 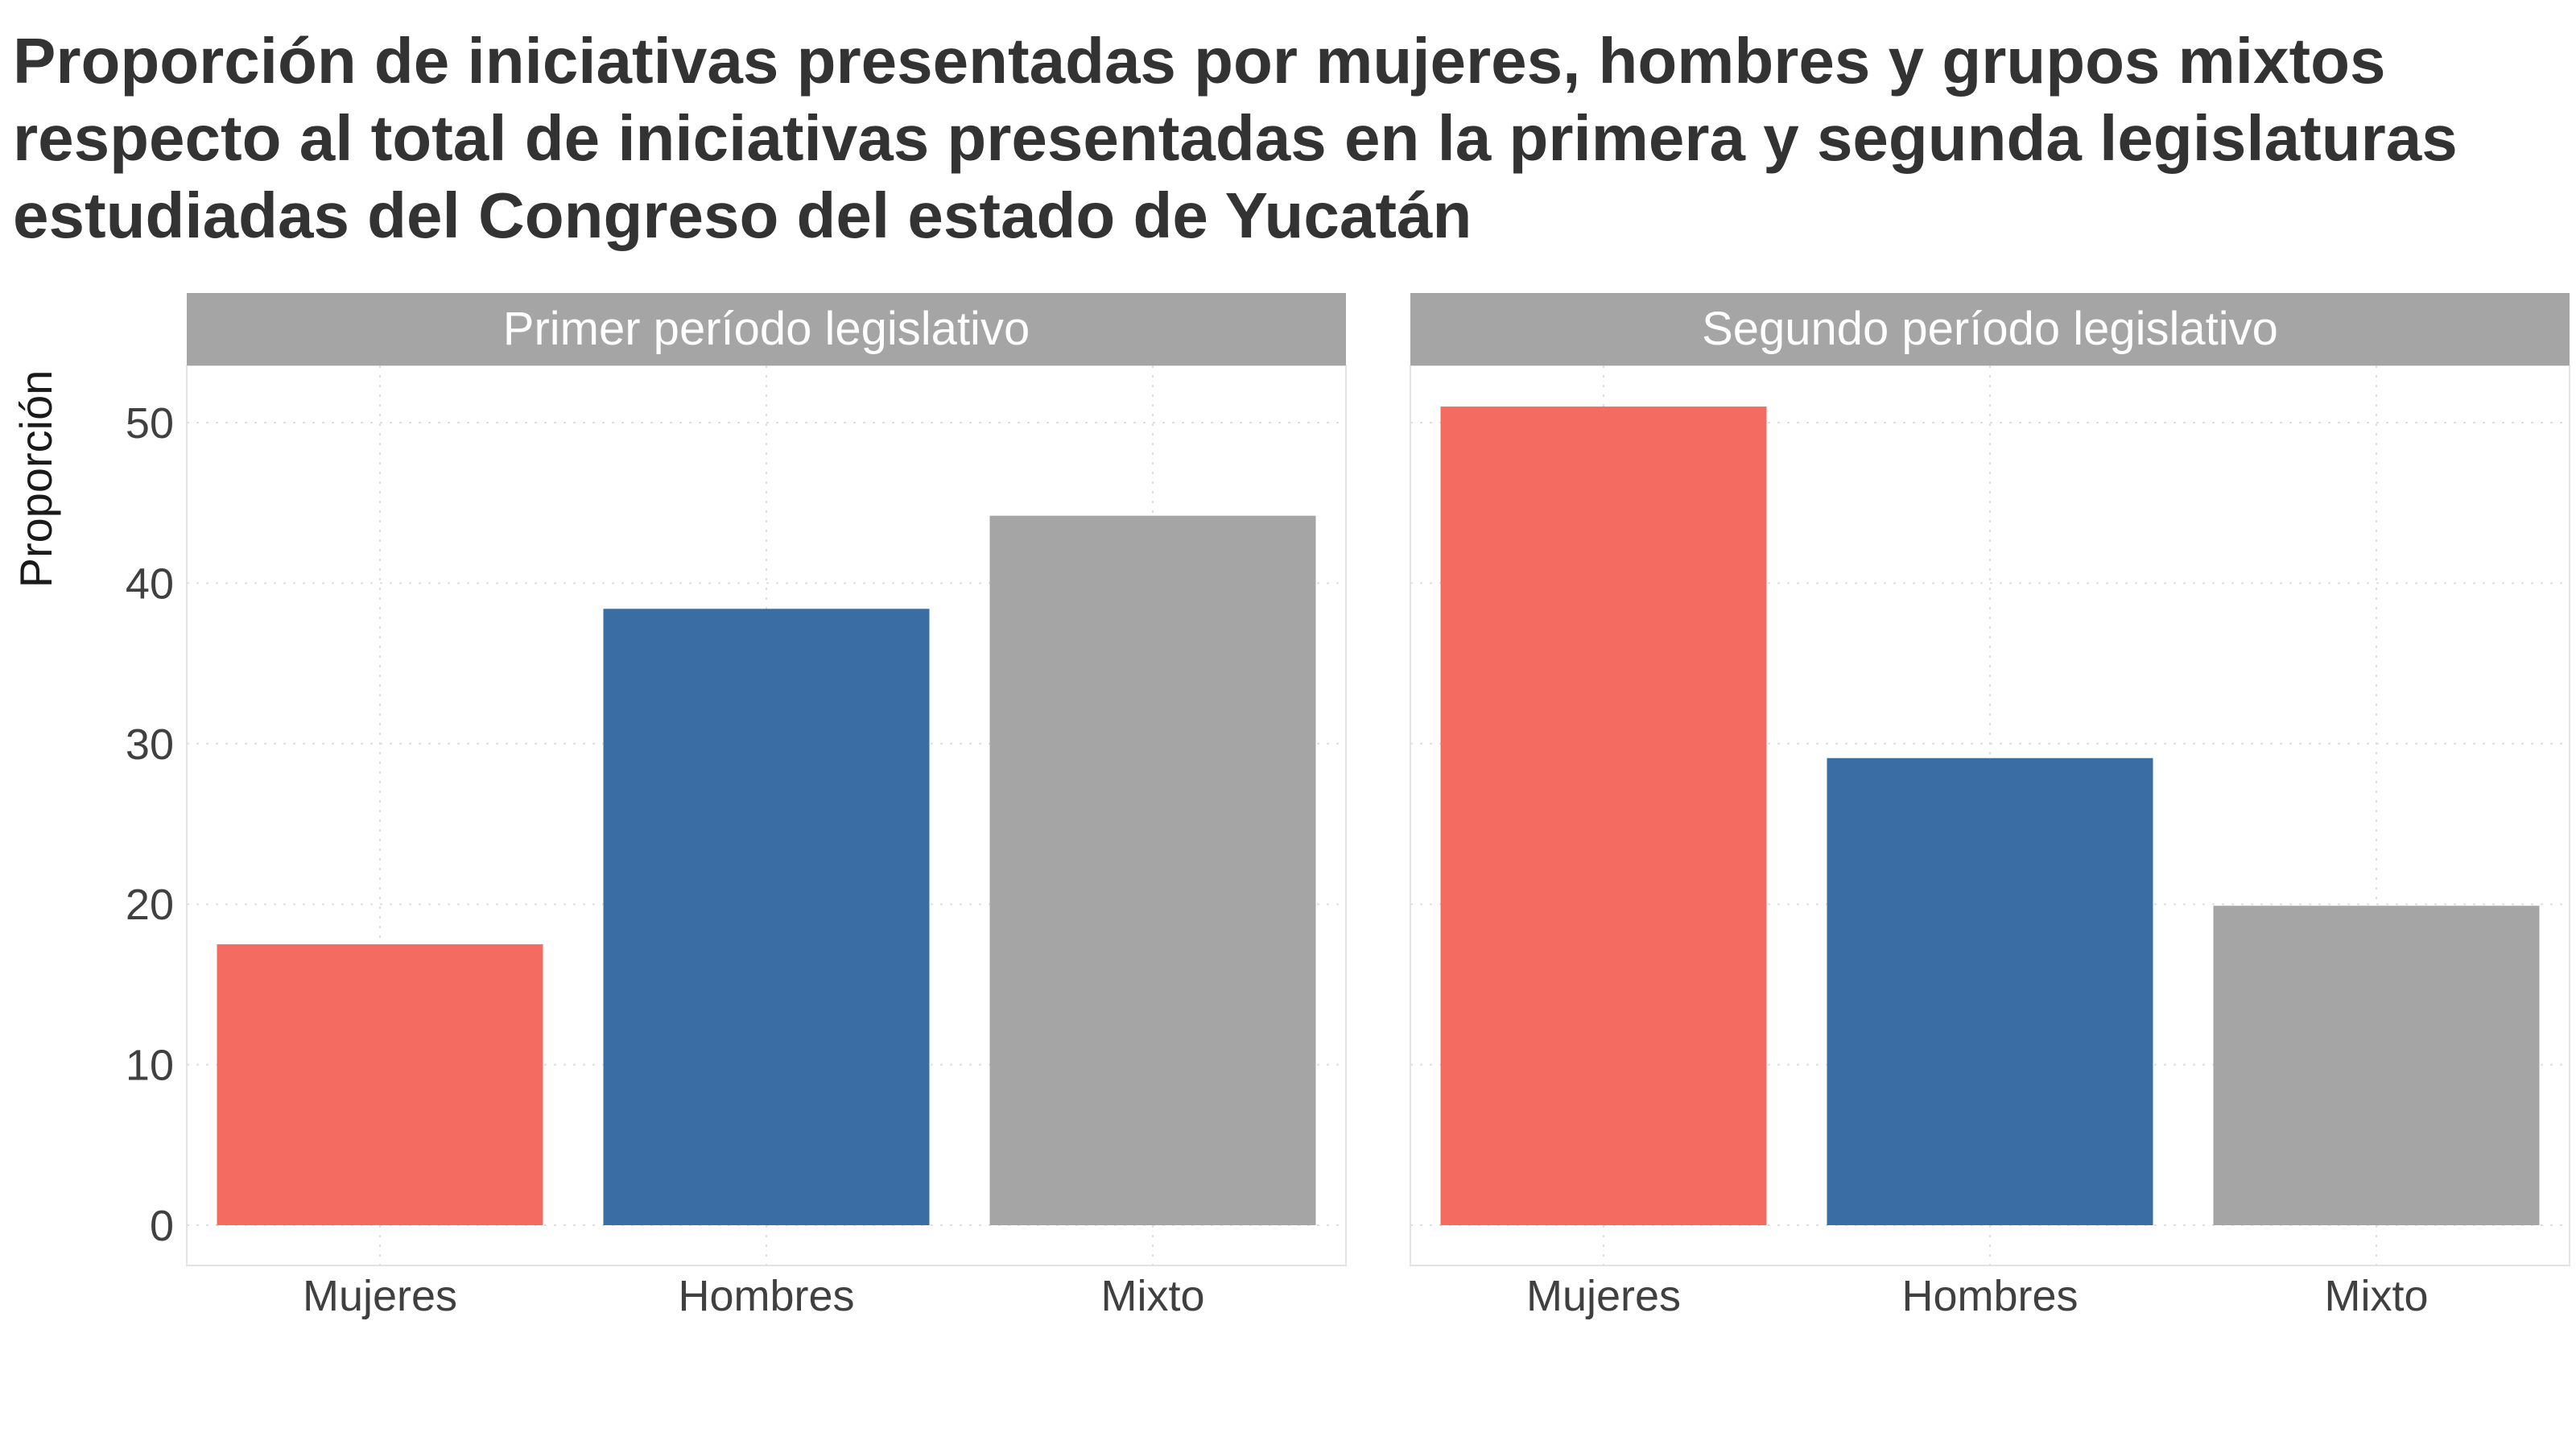 What do you see at coordinates (150, 423) in the screenshot?
I see `y-tick-label: 50` at bounding box center [150, 423].